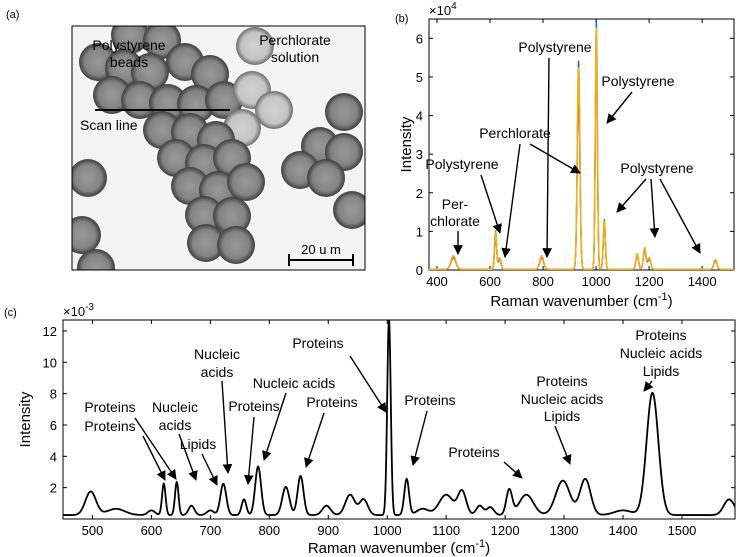  Describe the element at coordinates (10, 313) in the screenshot. I see `panel-c-tag: (c)` at that location.